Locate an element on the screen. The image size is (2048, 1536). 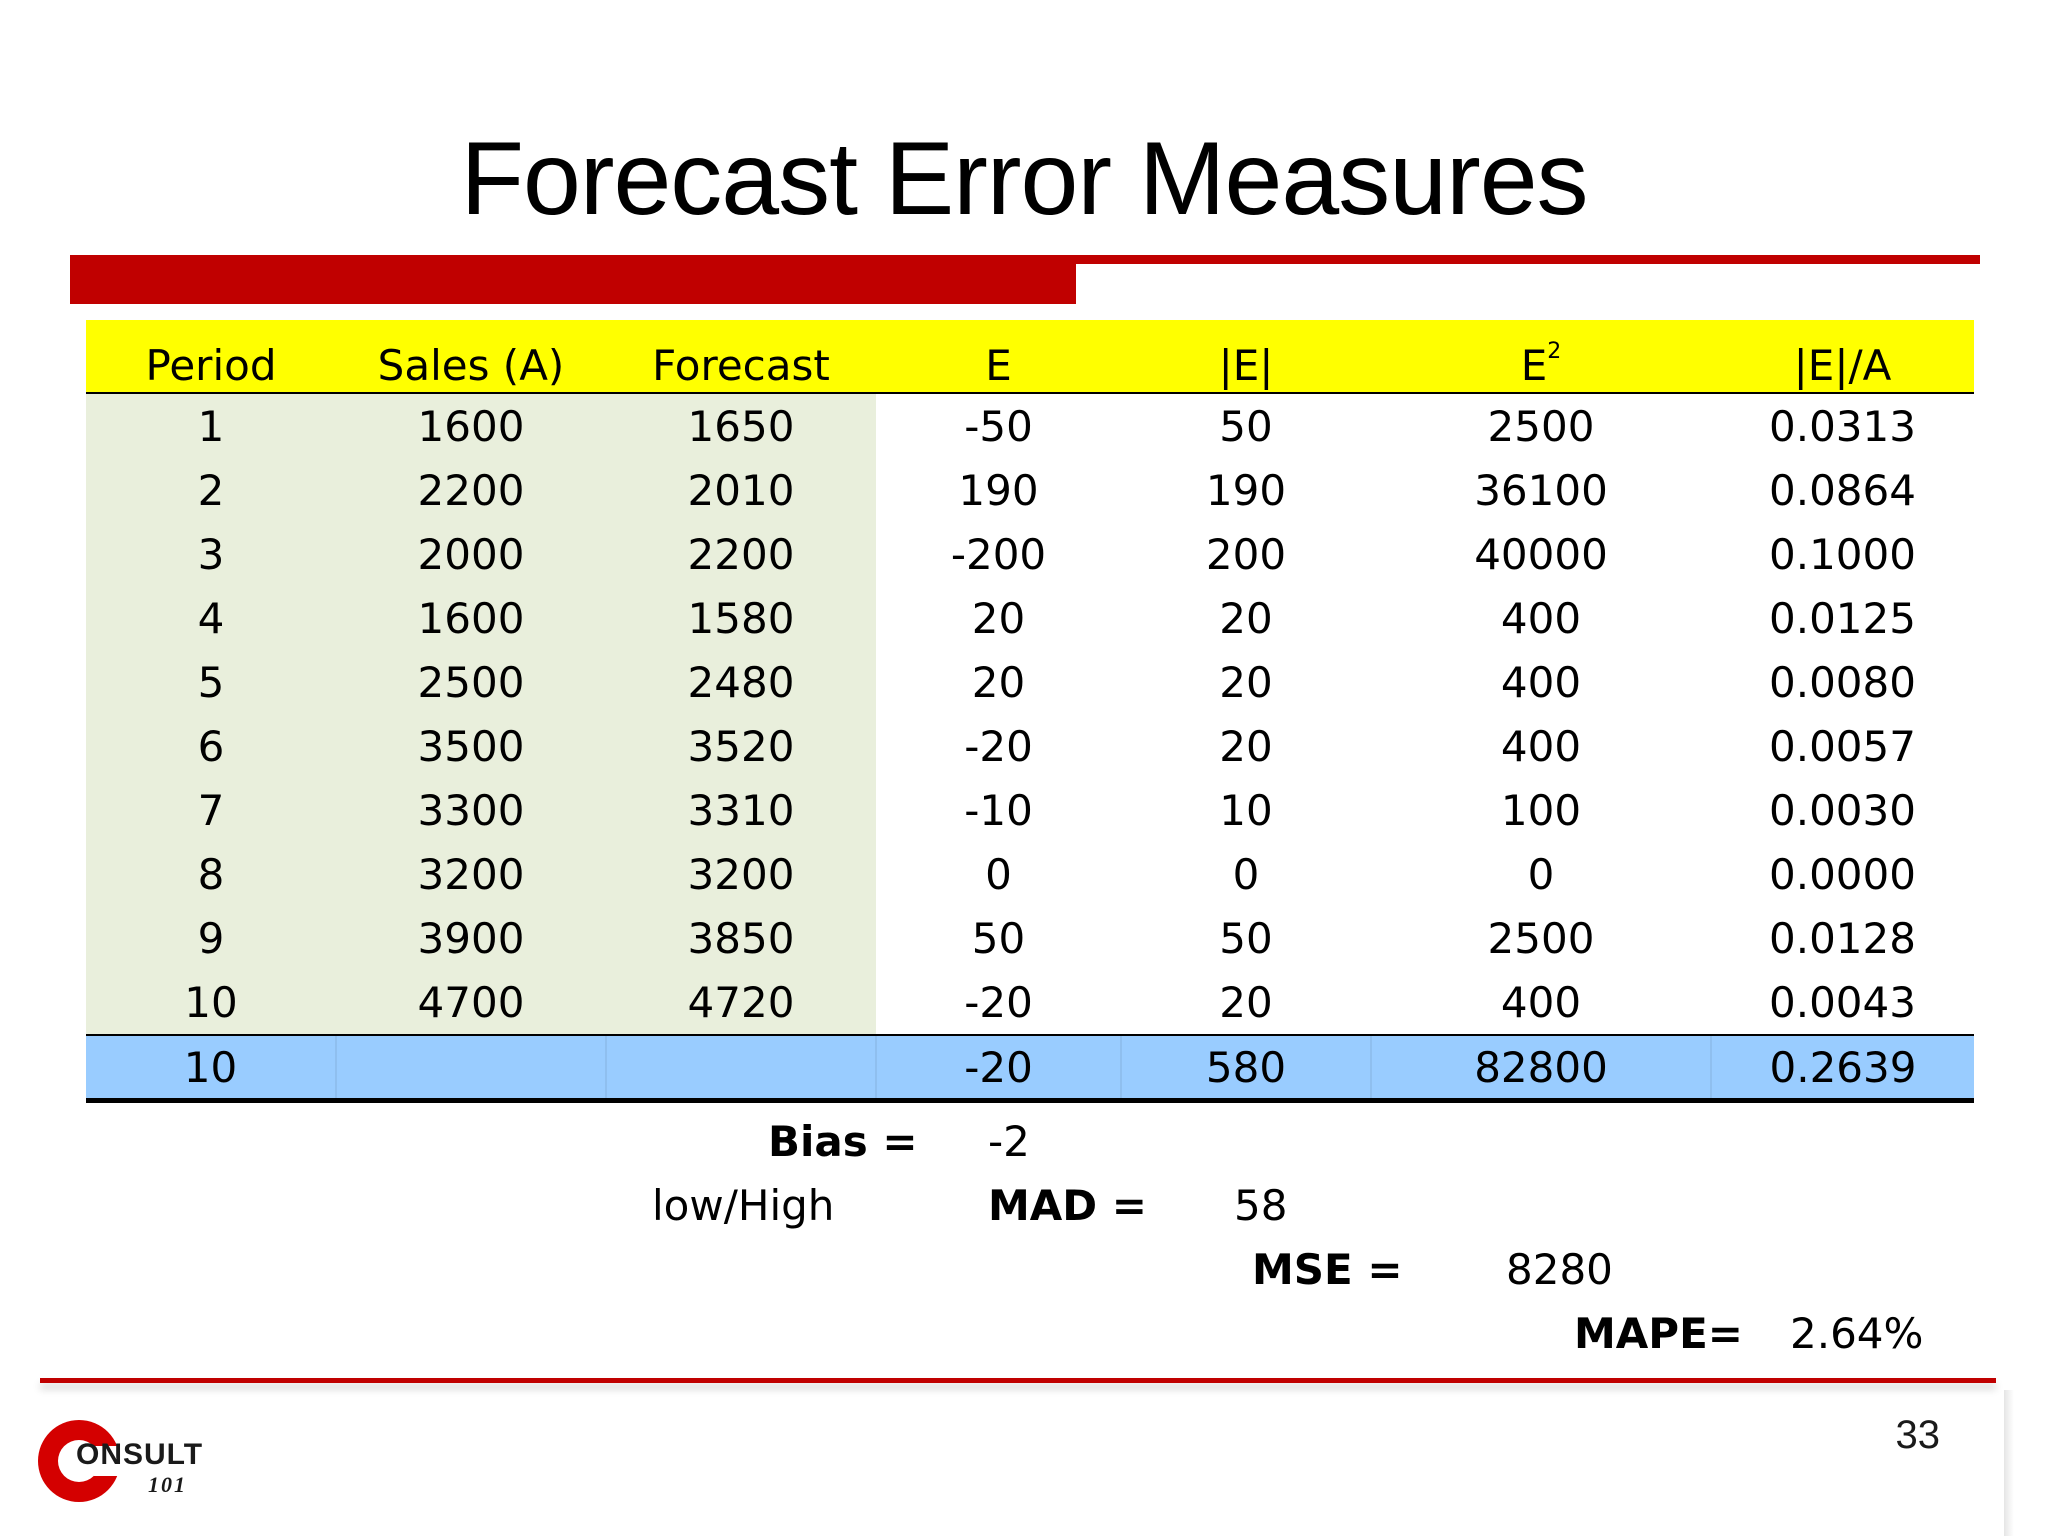
header-squared-exponent: 2 is located at coordinates (1554, 351).